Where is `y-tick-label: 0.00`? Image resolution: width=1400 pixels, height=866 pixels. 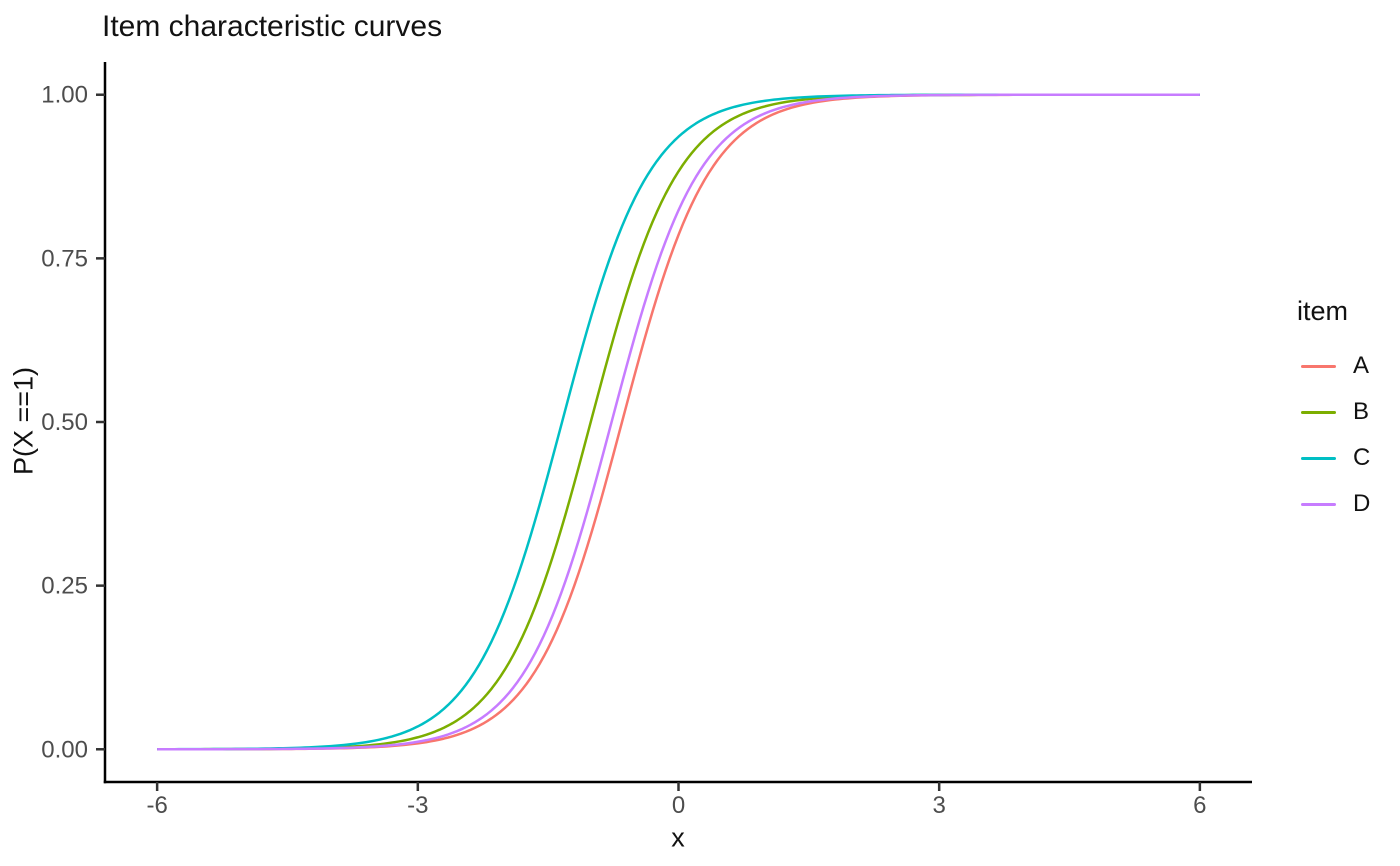
y-tick-label: 0.00 is located at coordinates (64, 749).